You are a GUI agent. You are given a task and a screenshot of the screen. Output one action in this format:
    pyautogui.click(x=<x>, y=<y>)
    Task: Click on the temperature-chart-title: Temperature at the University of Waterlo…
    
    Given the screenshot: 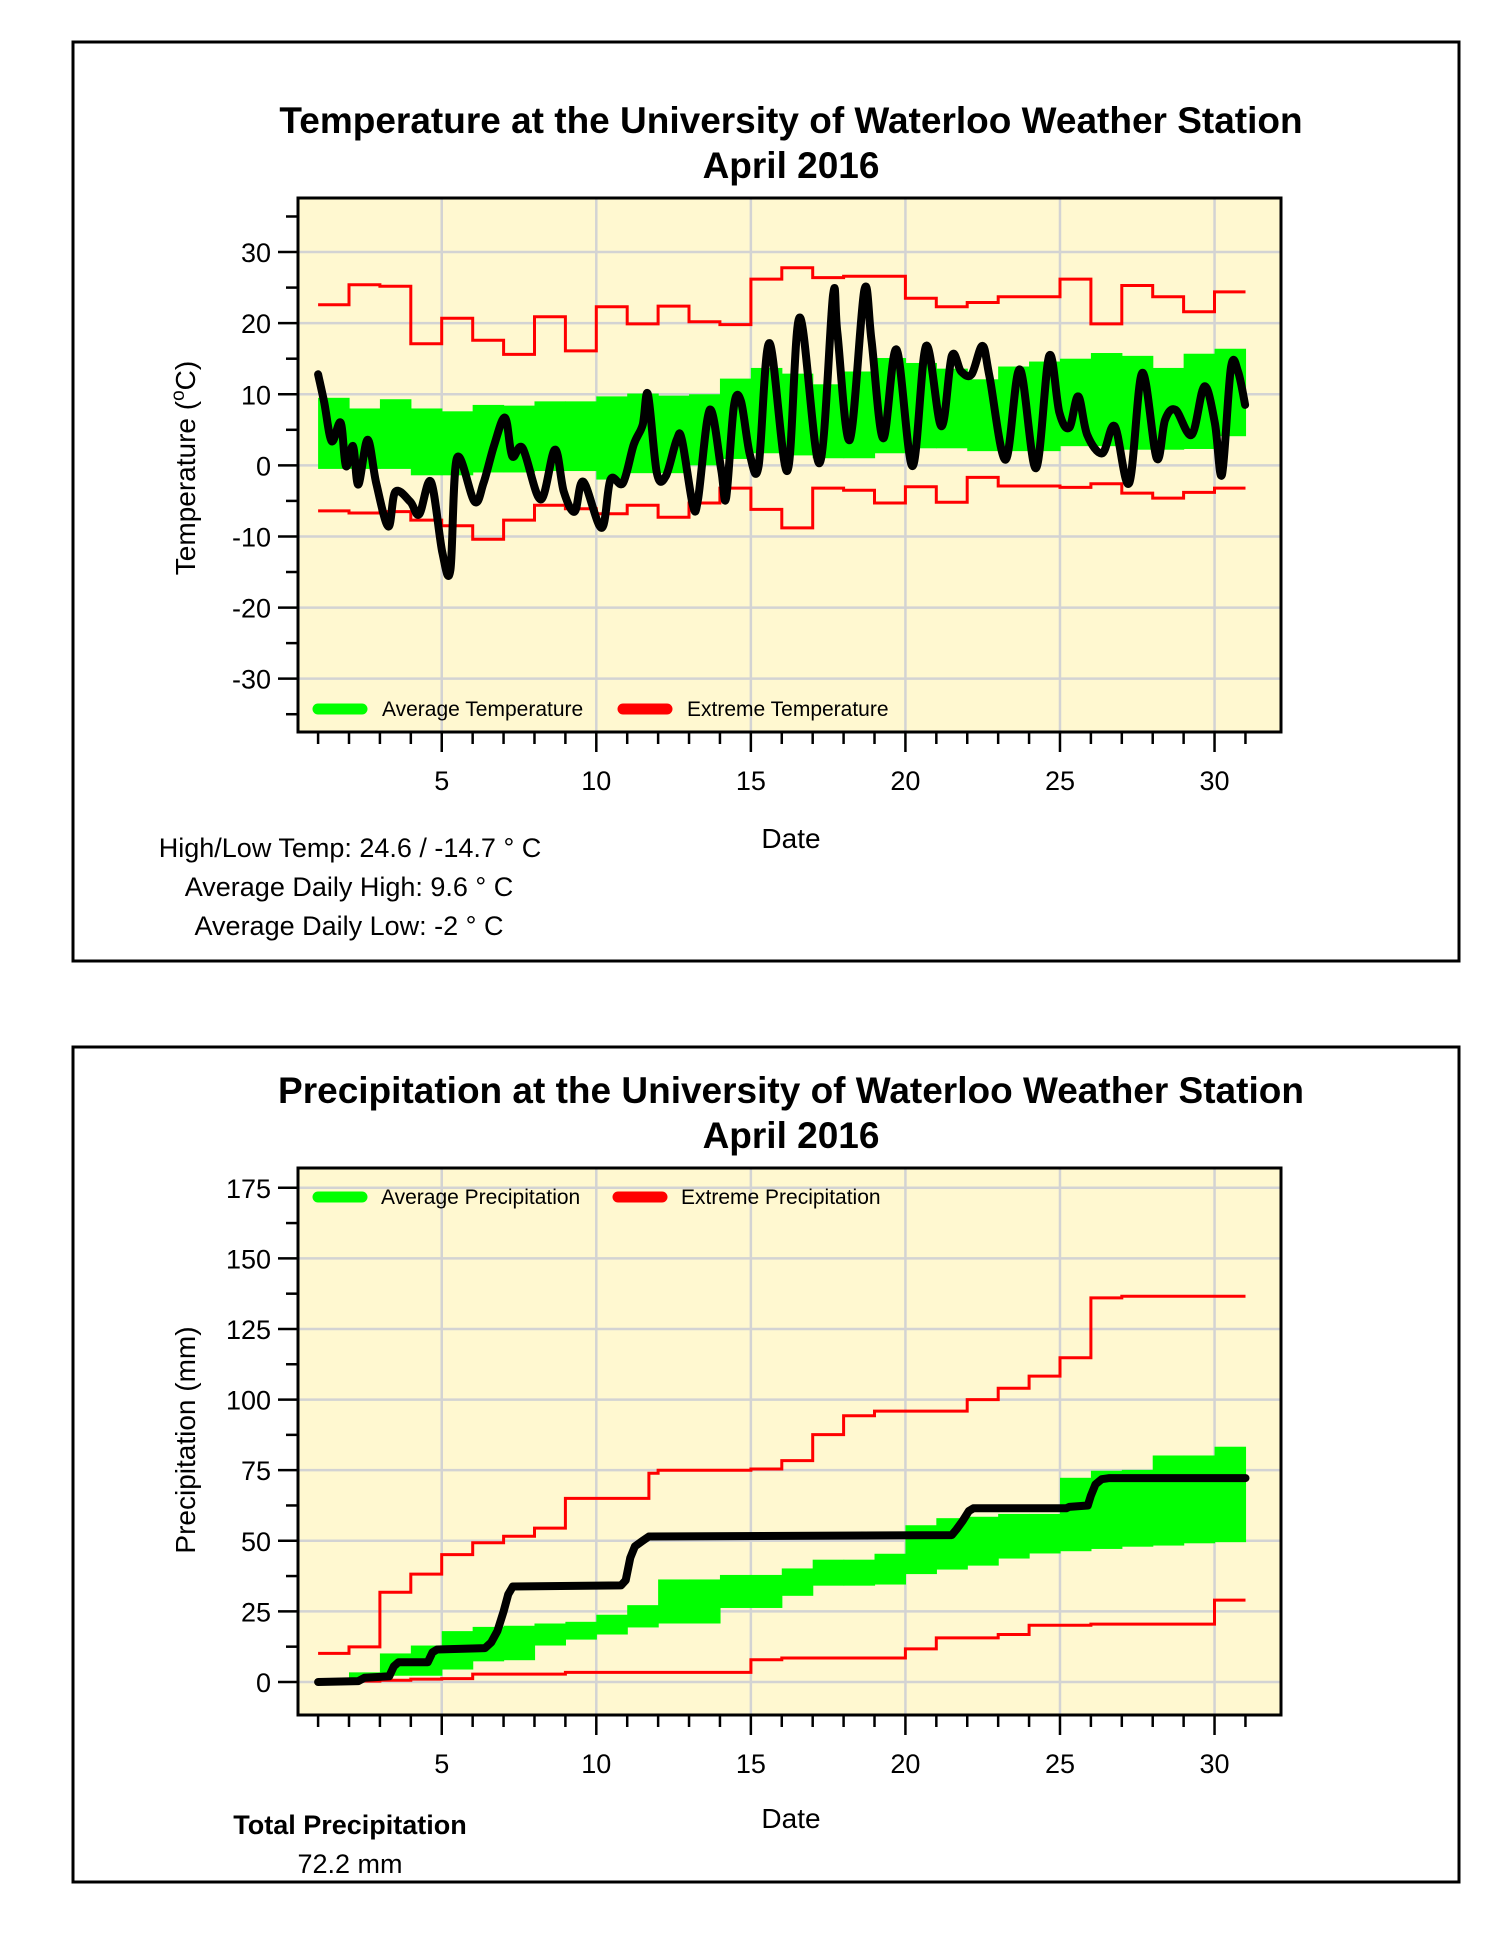 What is the action you would take?
    pyautogui.click(x=790, y=120)
    